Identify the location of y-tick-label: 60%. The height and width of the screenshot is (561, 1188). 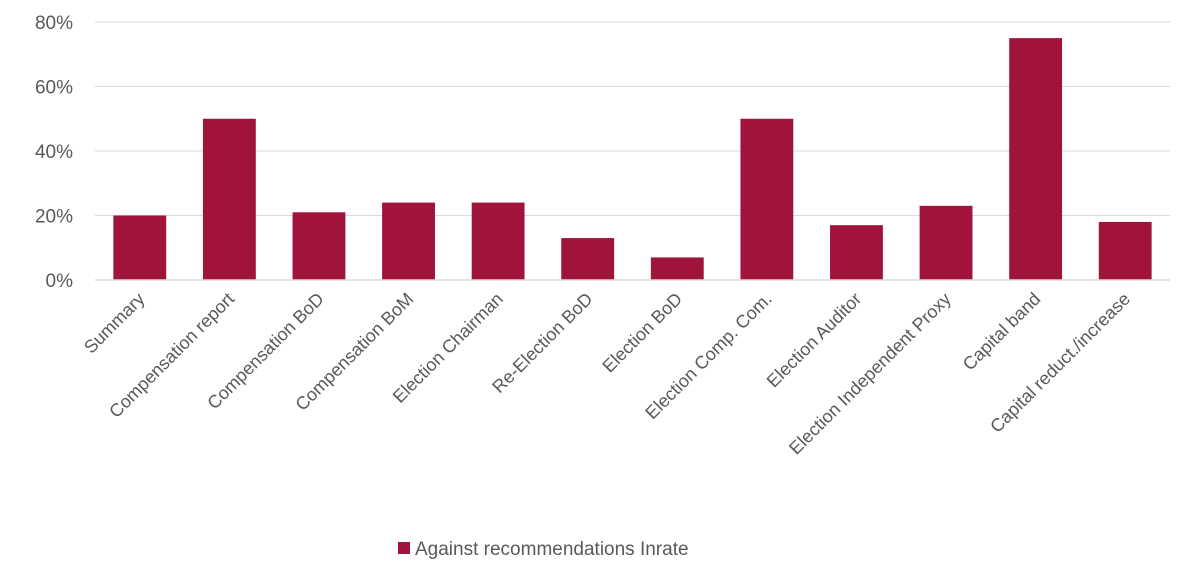
(54, 88).